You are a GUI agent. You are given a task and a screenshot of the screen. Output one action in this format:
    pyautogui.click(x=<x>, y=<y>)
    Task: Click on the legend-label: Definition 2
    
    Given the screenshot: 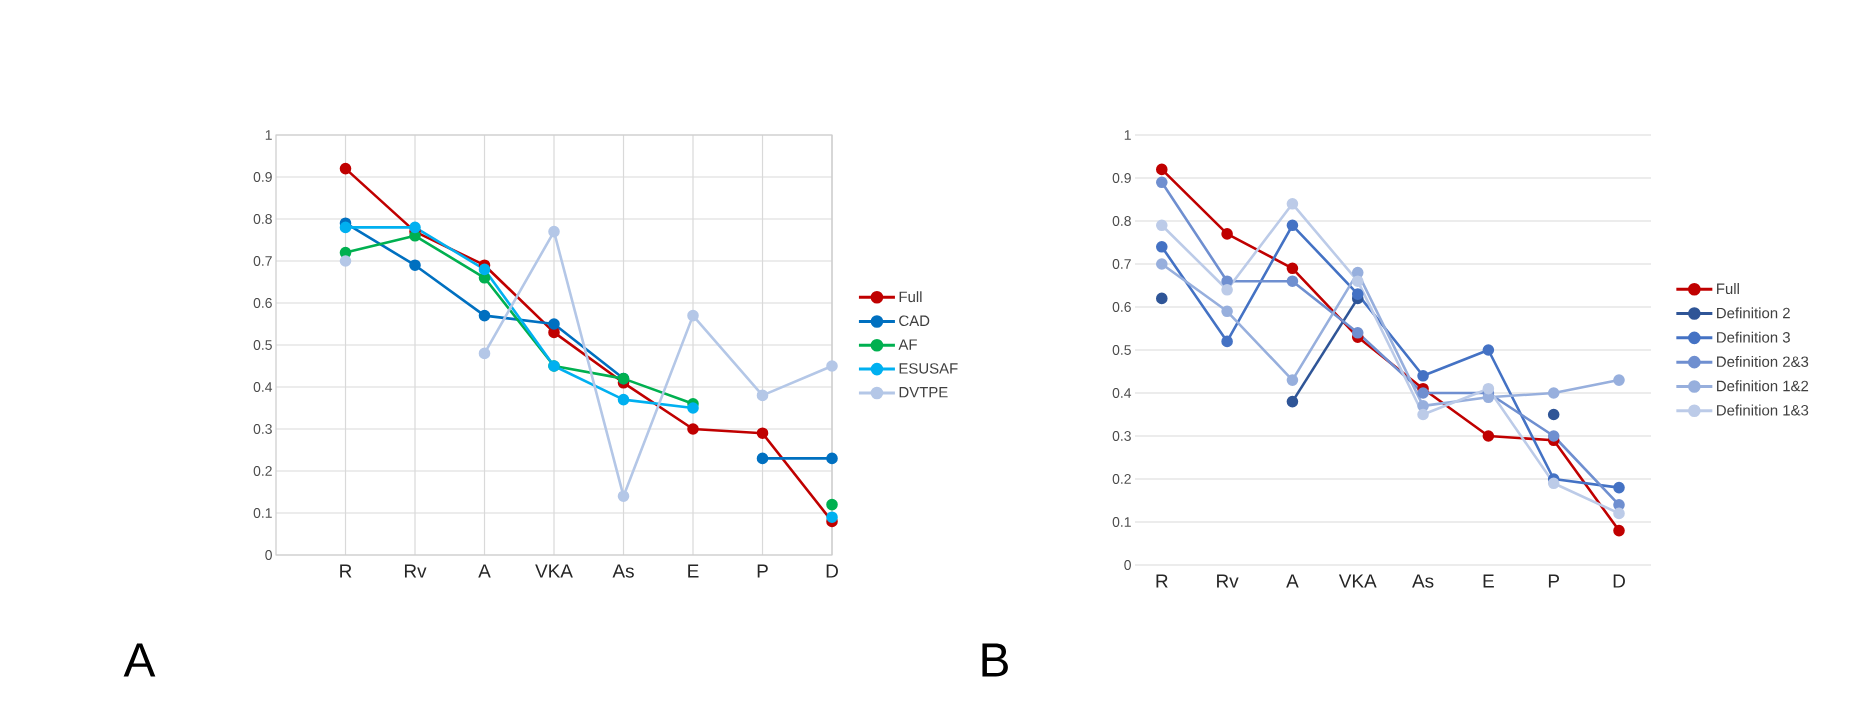 What is the action you would take?
    pyautogui.click(x=1753, y=313)
    